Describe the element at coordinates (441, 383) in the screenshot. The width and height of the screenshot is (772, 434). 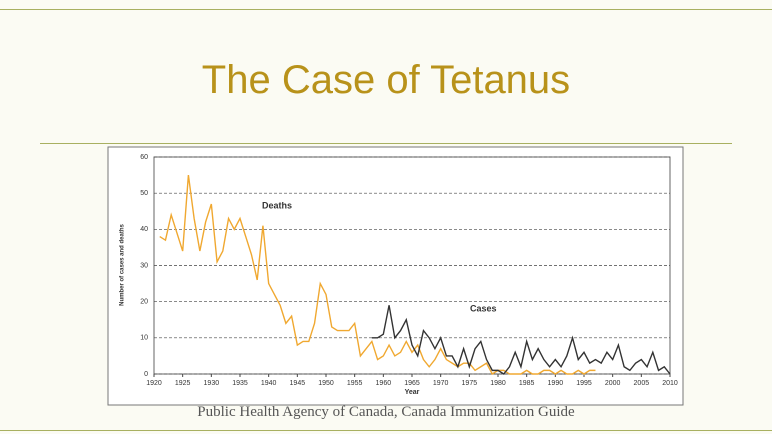
I see `x-tick-label: 1970` at that location.